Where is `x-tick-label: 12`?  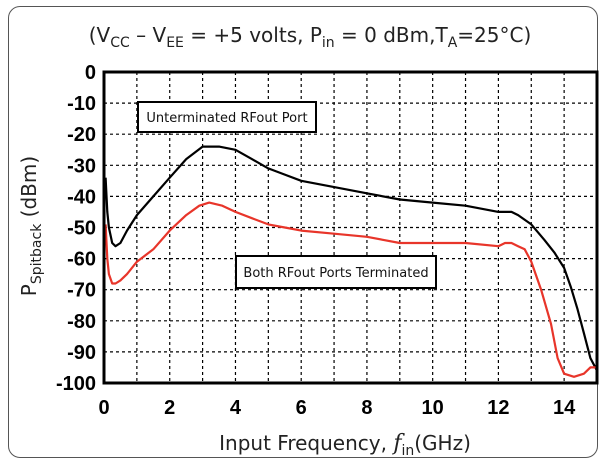 x-tick-label: 12 is located at coordinates (498, 408).